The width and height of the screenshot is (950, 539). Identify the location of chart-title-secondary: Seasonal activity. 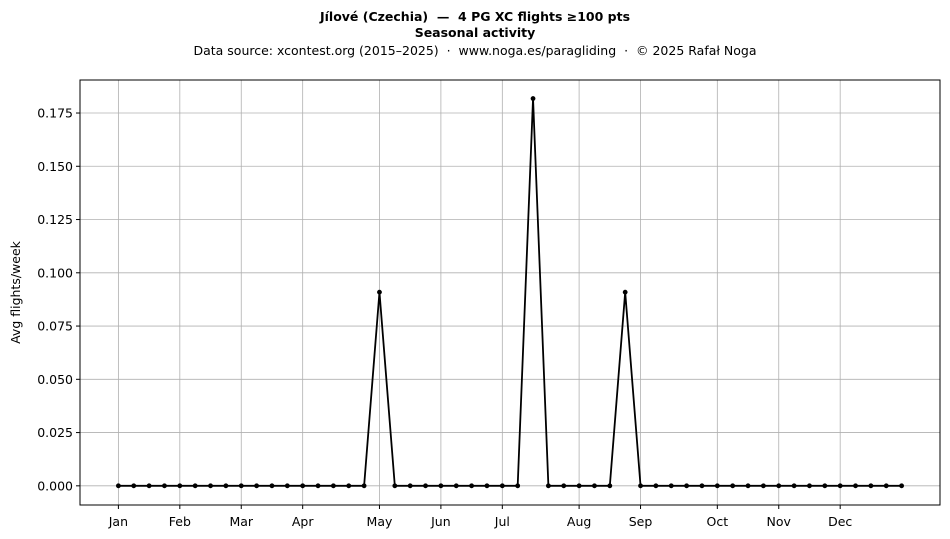
(475, 32).